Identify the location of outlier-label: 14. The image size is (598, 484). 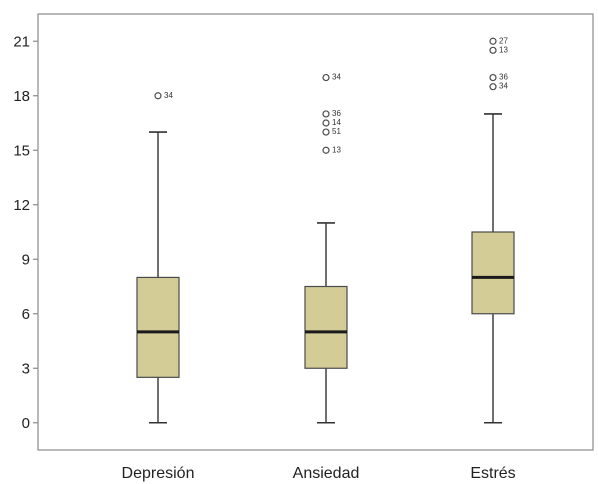
(336, 122).